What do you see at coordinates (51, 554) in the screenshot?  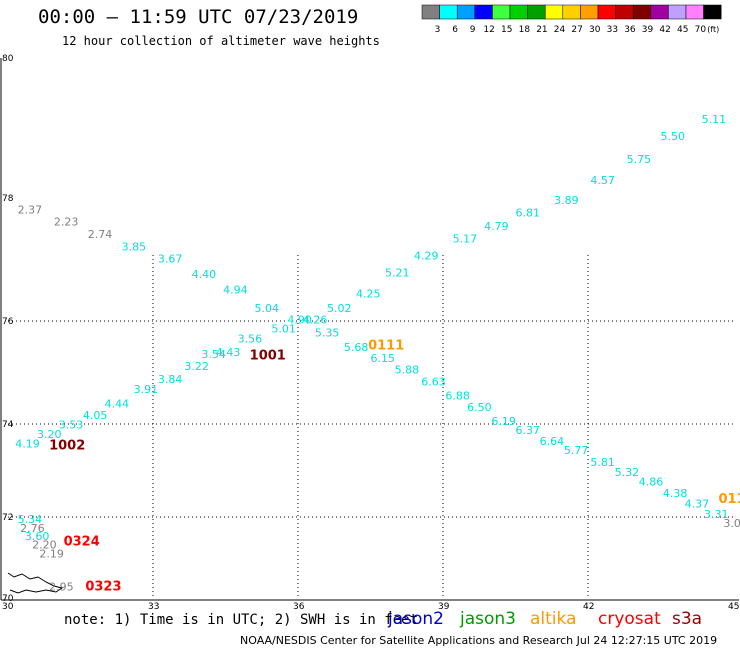 I see `wave-height-value: 2.19` at bounding box center [51, 554].